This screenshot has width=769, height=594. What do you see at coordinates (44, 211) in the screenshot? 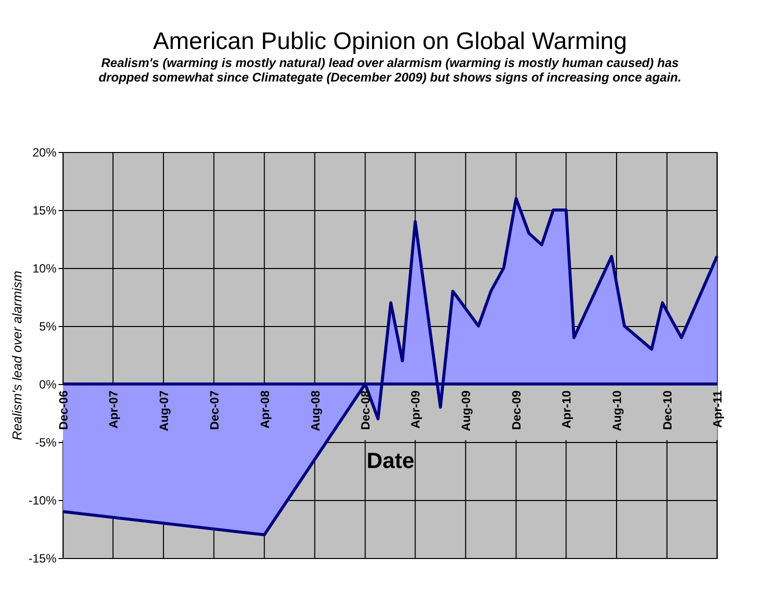
I see `y-tick-label: 15%` at bounding box center [44, 211].